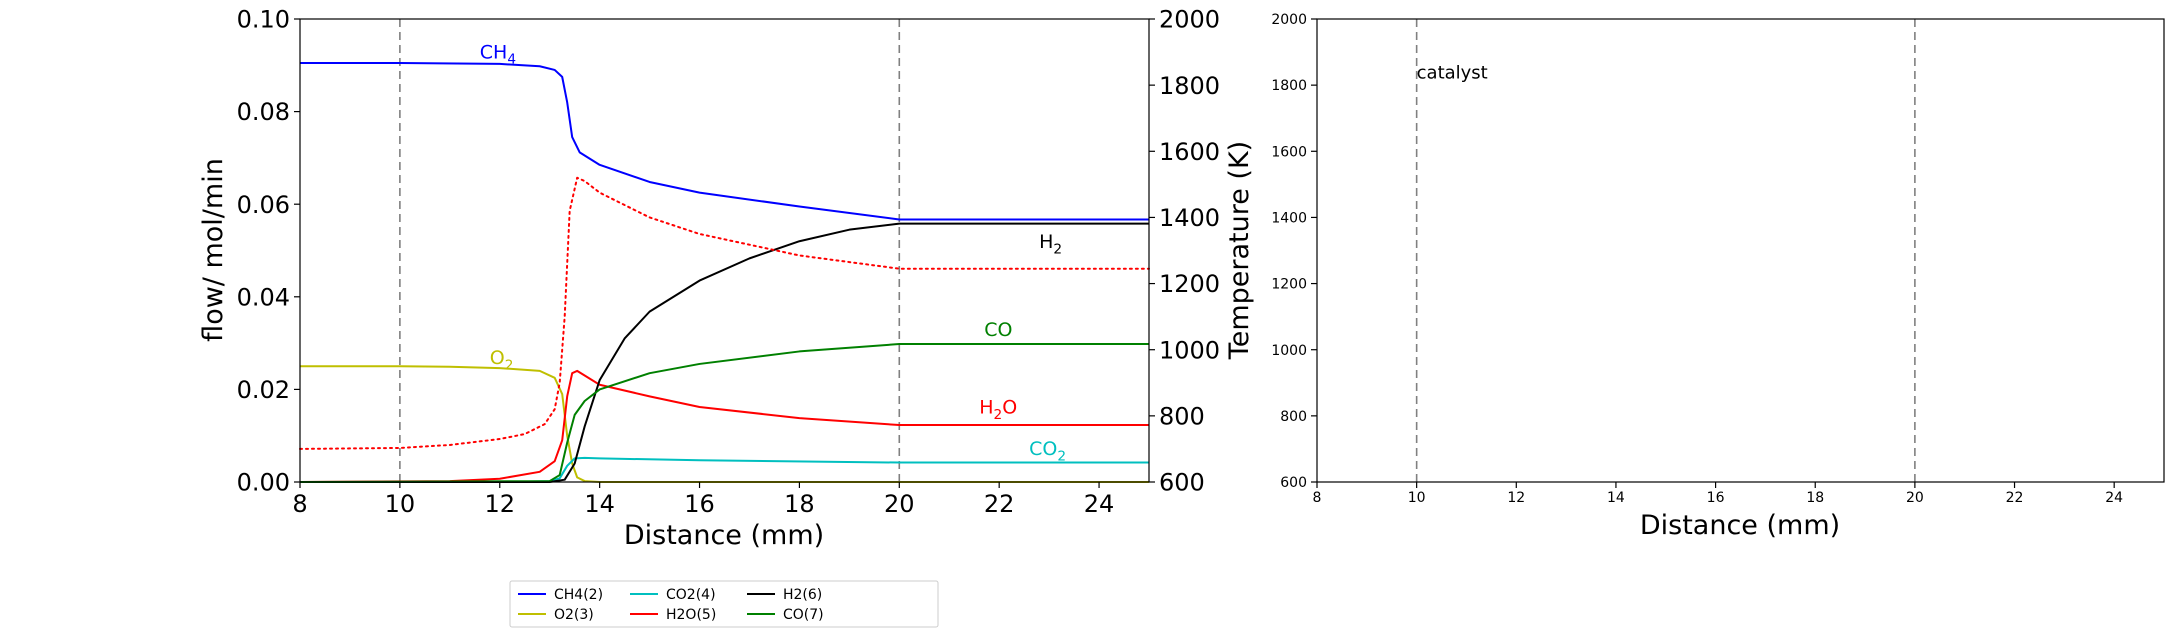 The image size is (2173, 636). Describe the element at coordinates (1289, 86) in the screenshot. I see `right-y-tick-label: 1800` at that location.